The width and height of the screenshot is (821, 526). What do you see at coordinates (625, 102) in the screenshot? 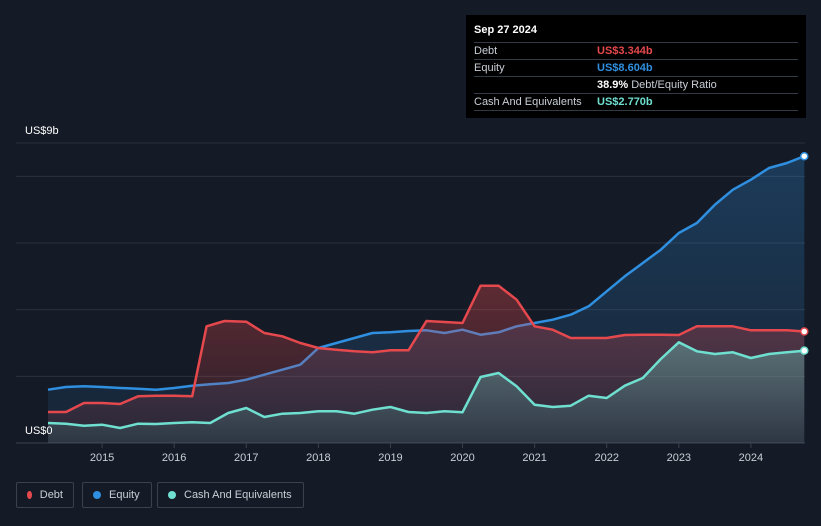
I see `tooltip-value: US$2.770b` at bounding box center [625, 102].